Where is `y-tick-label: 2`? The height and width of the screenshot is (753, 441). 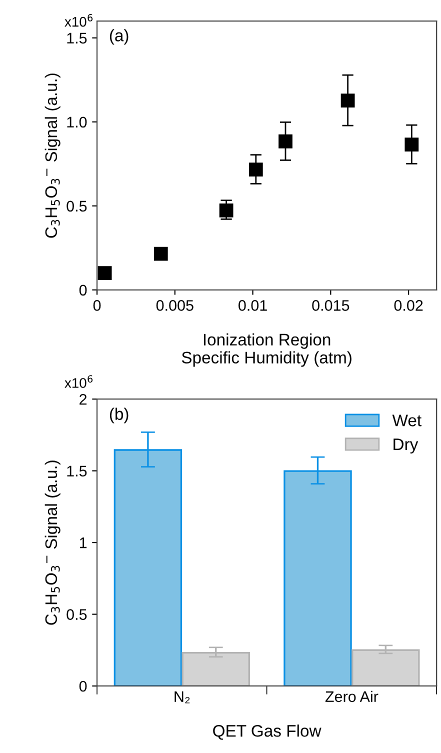
y-tick-label: 2 is located at coordinates (83, 399).